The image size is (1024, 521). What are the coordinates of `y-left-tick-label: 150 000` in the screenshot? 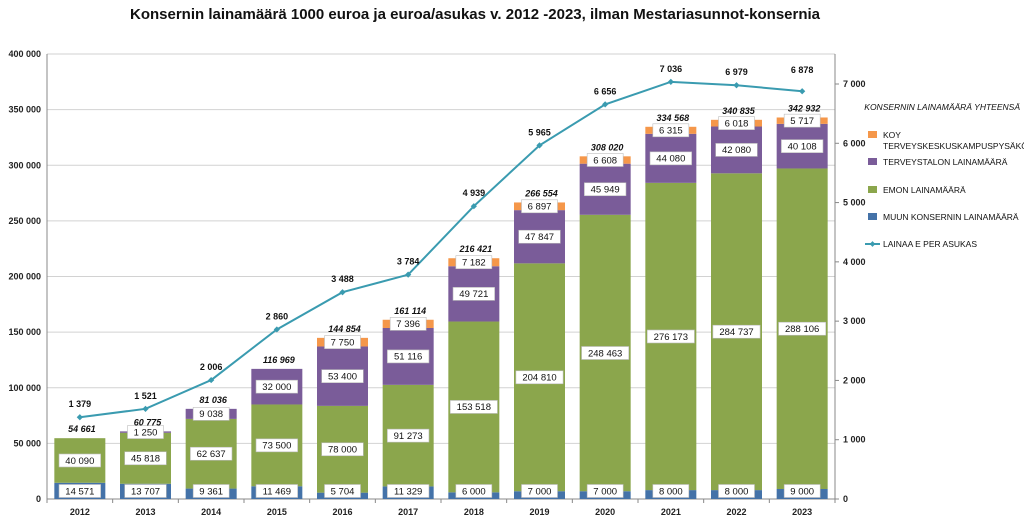 It's located at (24, 332).